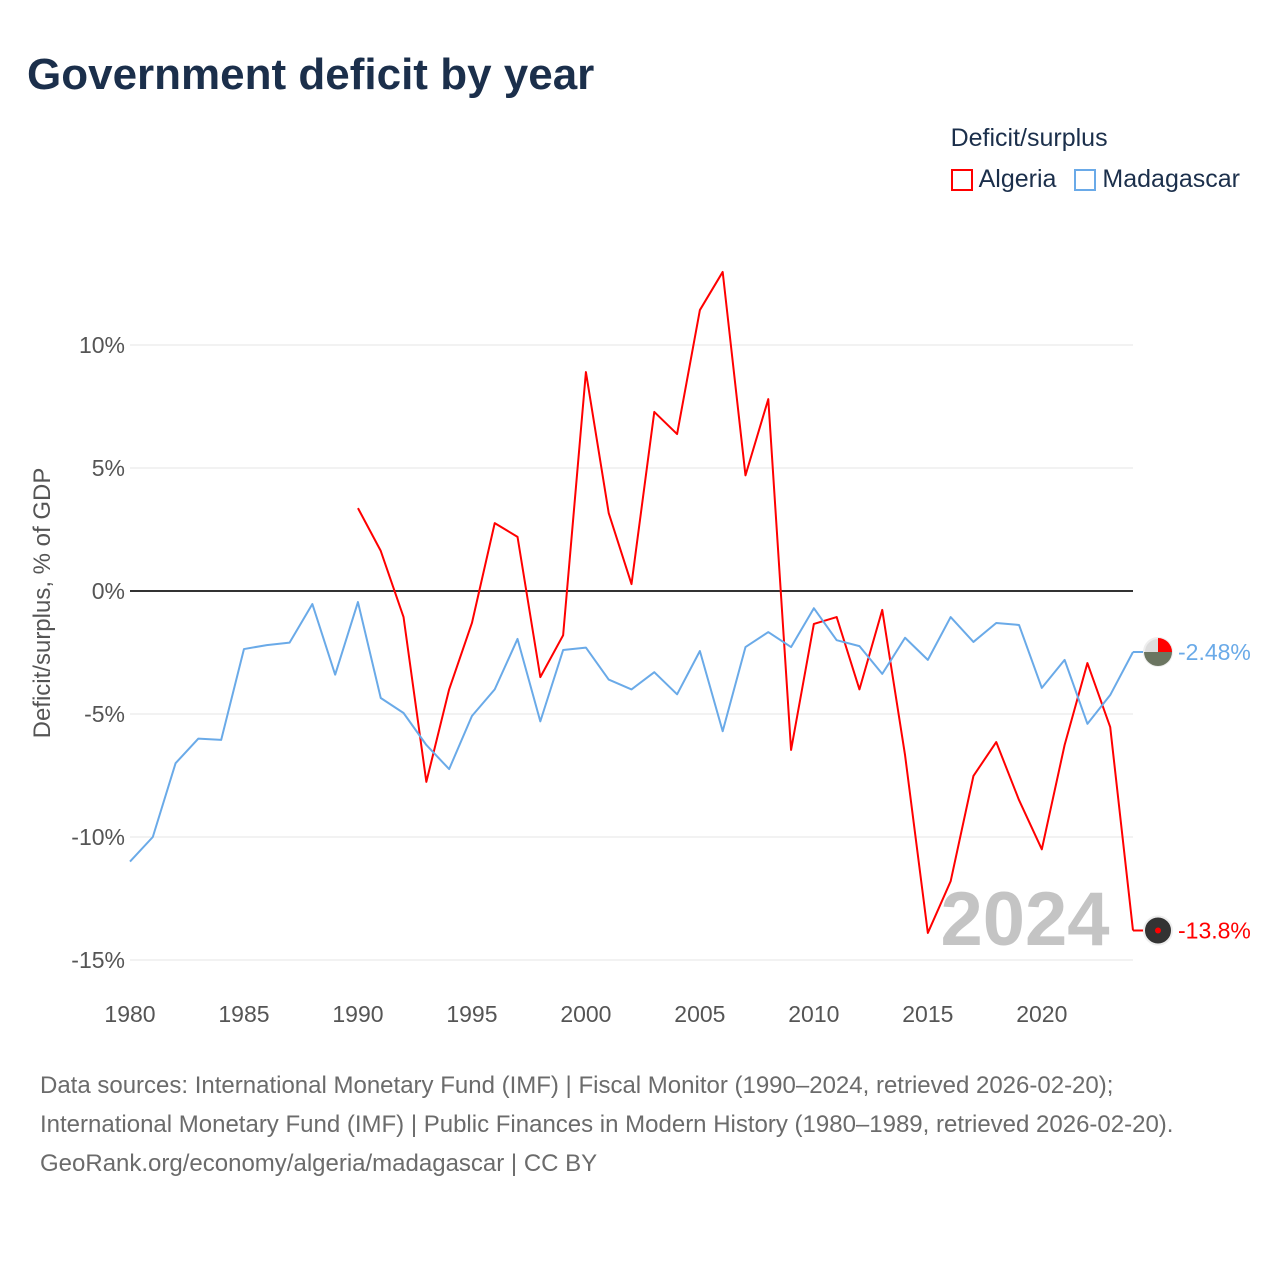 This screenshot has height=1280, width=1280. What do you see at coordinates (42, 603) in the screenshot?
I see `y-axis-label: Deficit/surplus, % of GDP` at bounding box center [42, 603].